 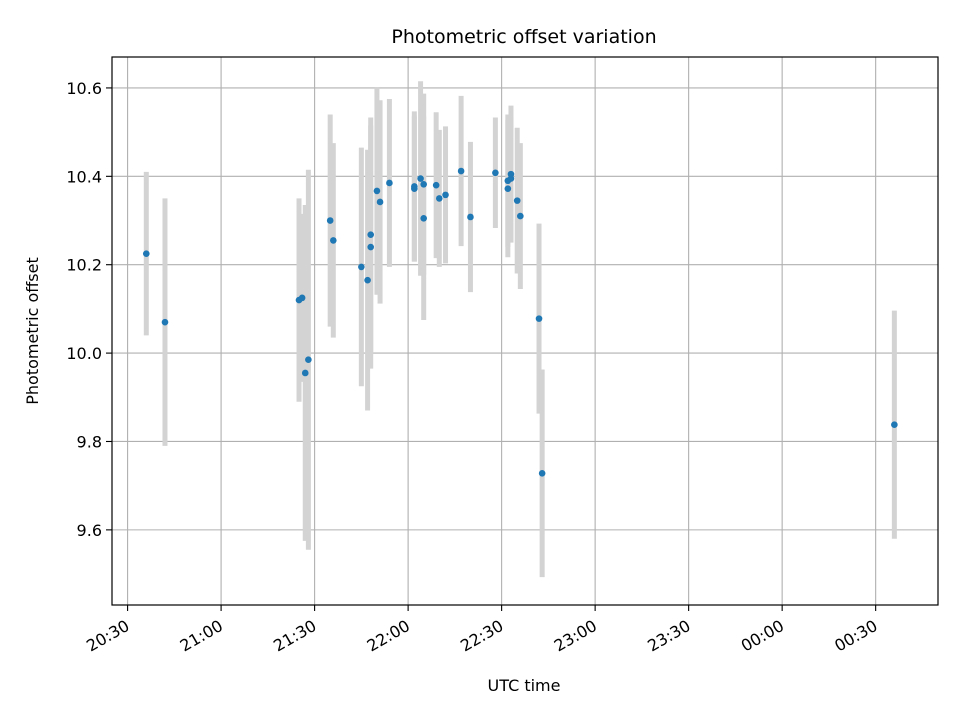 I want to click on y-axis-title: Photometric offset, so click(x=32, y=331).